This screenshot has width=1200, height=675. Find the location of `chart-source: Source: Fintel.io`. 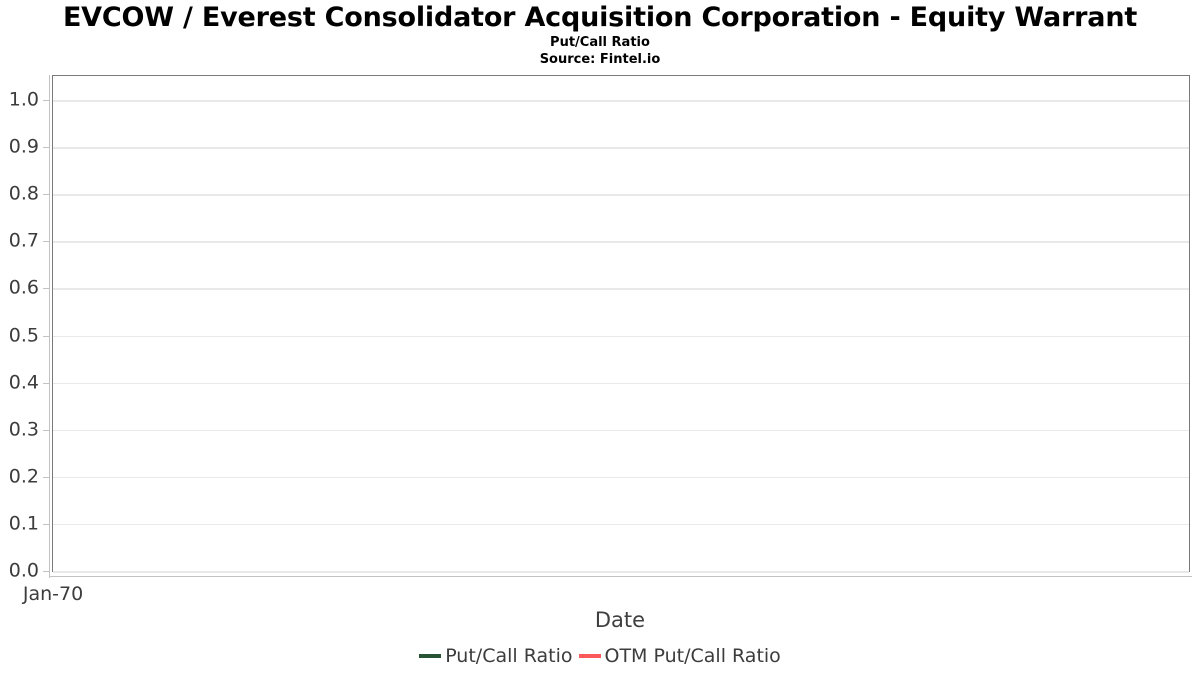

chart-source: Source: Fintel.io is located at coordinates (600, 59).